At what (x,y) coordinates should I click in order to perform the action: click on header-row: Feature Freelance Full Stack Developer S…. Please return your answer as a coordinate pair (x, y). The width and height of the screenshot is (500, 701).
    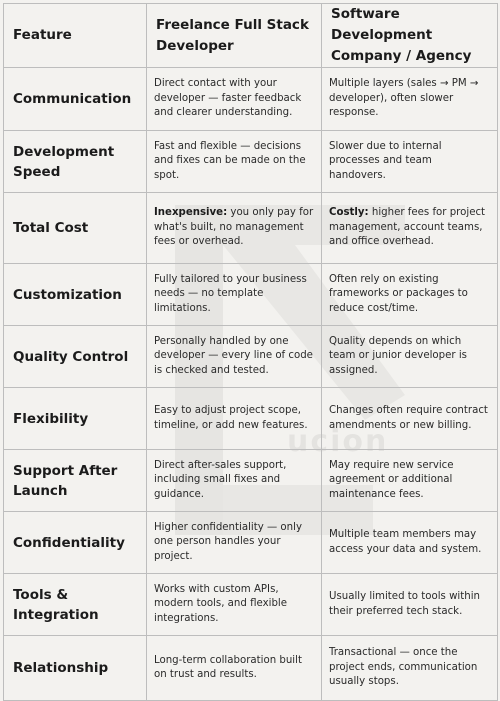
    Looking at the image, I should click on (250, 35).